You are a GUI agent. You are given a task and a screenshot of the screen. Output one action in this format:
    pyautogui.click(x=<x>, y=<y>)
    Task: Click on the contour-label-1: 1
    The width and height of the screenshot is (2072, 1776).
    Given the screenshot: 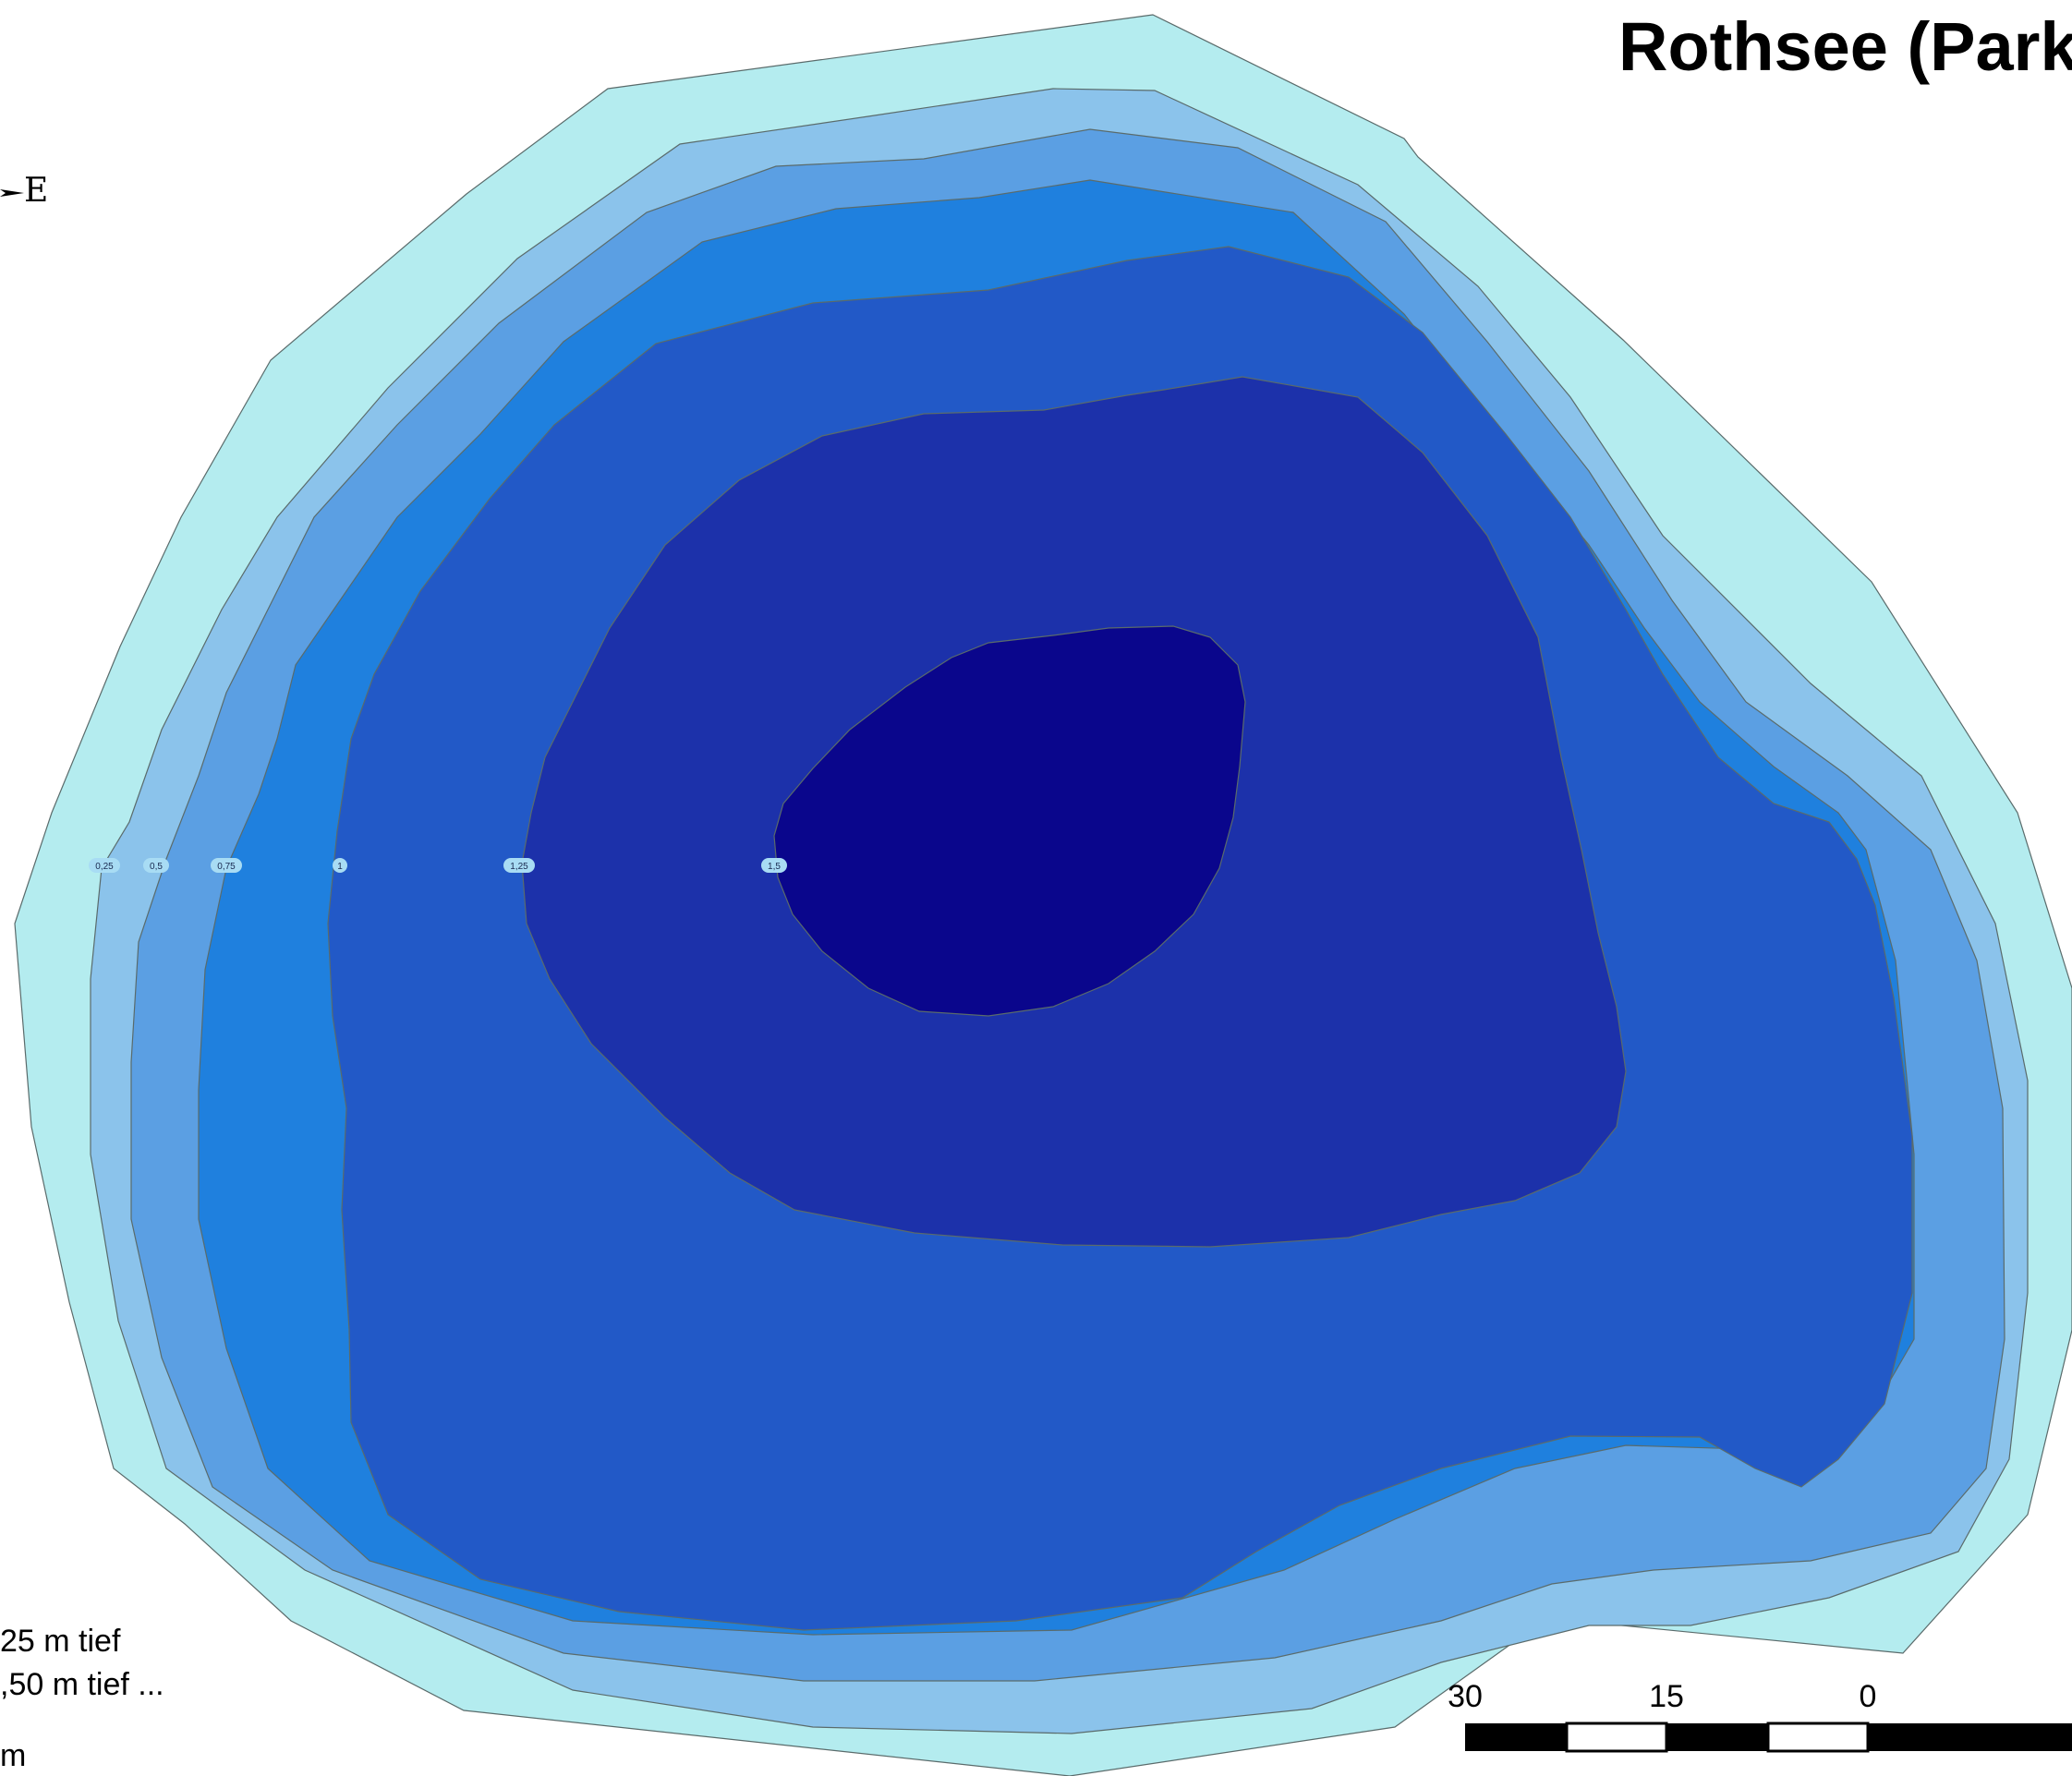 What is the action you would take?
    pyautogui.click(x=340, y=865)
    